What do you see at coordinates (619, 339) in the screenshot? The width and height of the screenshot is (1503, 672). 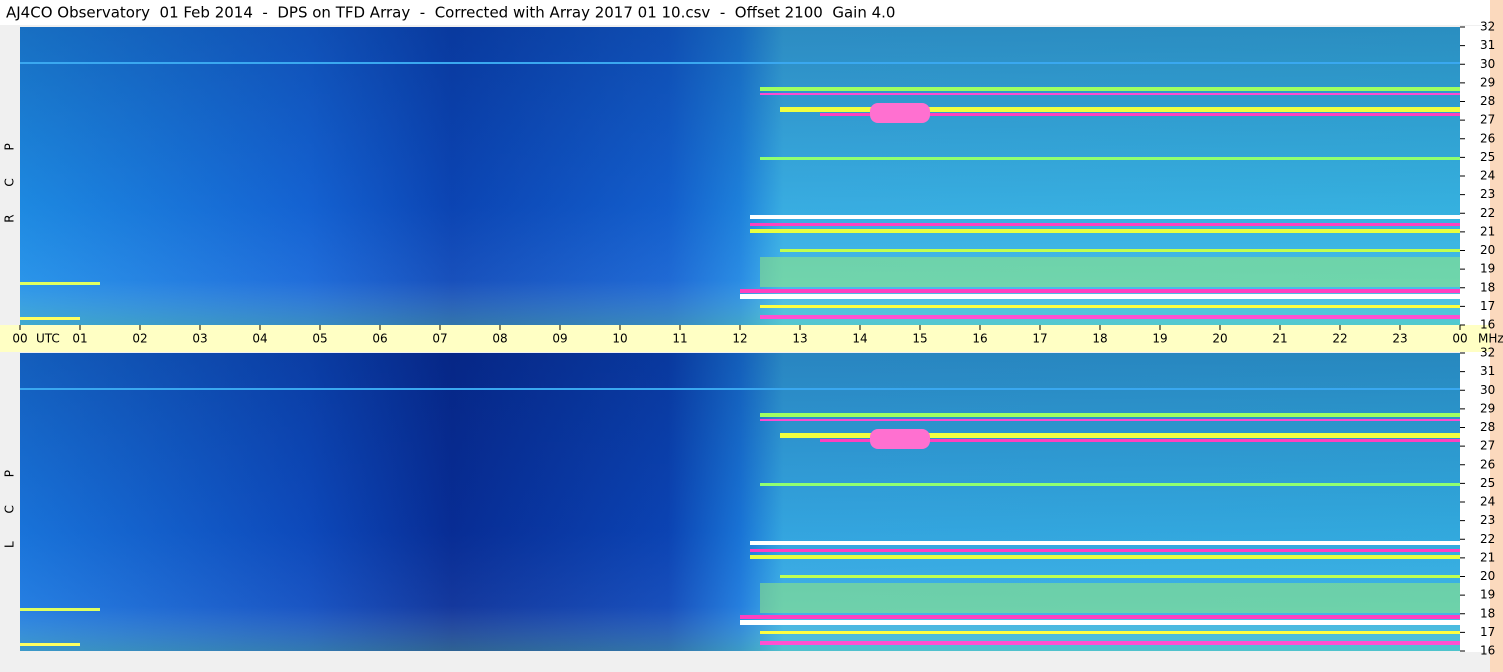 I see `x-tick-label: 10` at bounding box center [619, 339].